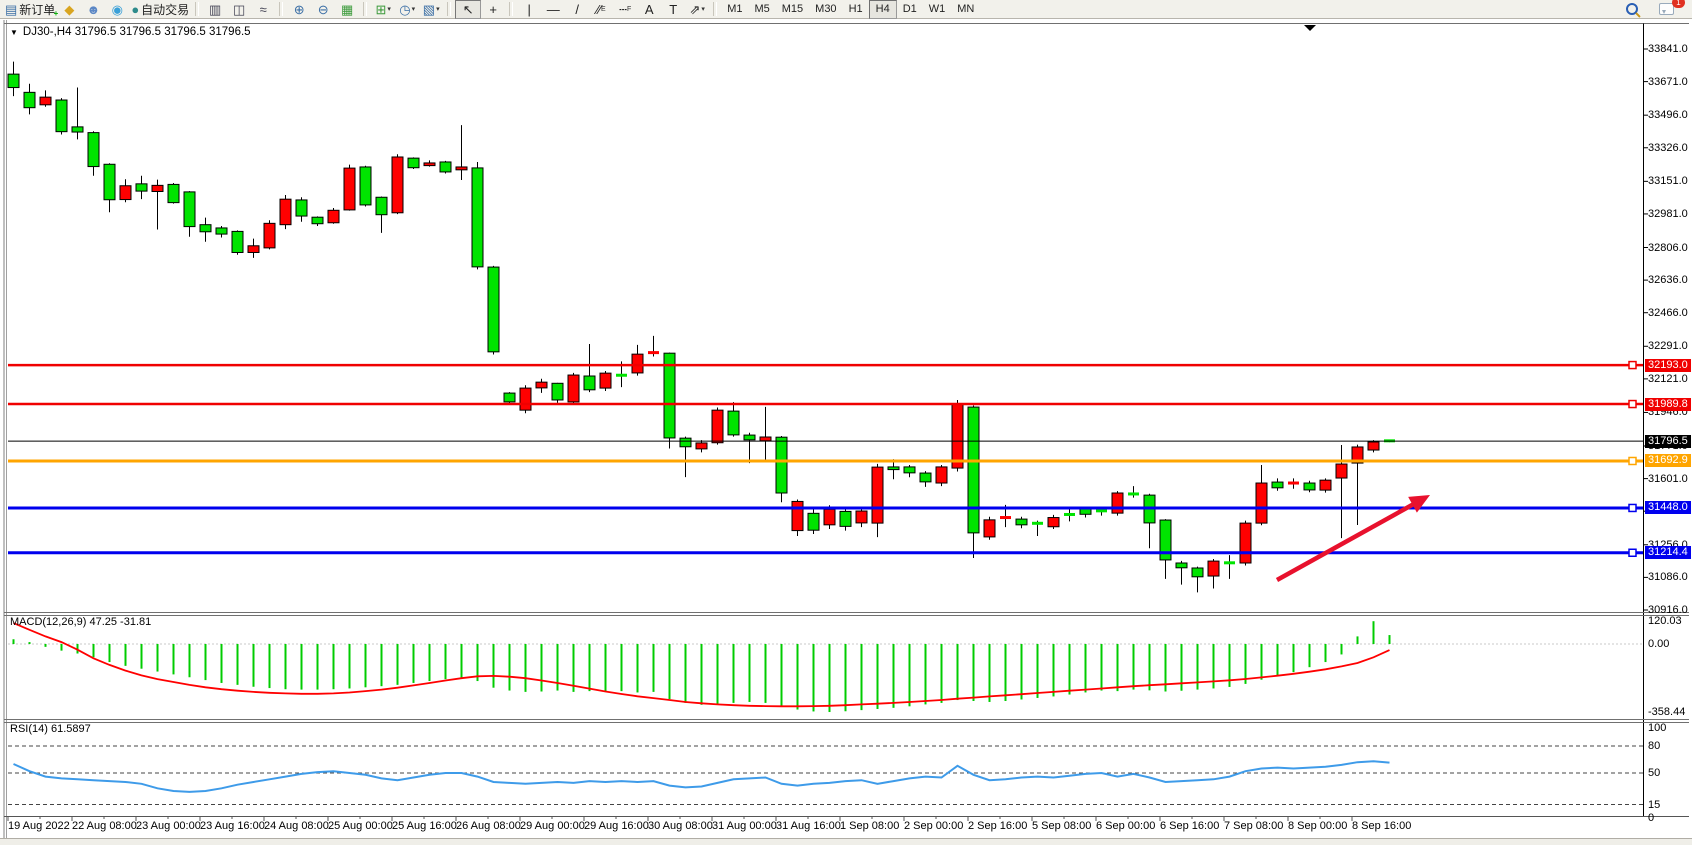 This screenshot has width=1692, height=845. Describe the element at coordinates (1668, 115) in the screenshot. I see `price-axis-label: 33496.0` at that location.